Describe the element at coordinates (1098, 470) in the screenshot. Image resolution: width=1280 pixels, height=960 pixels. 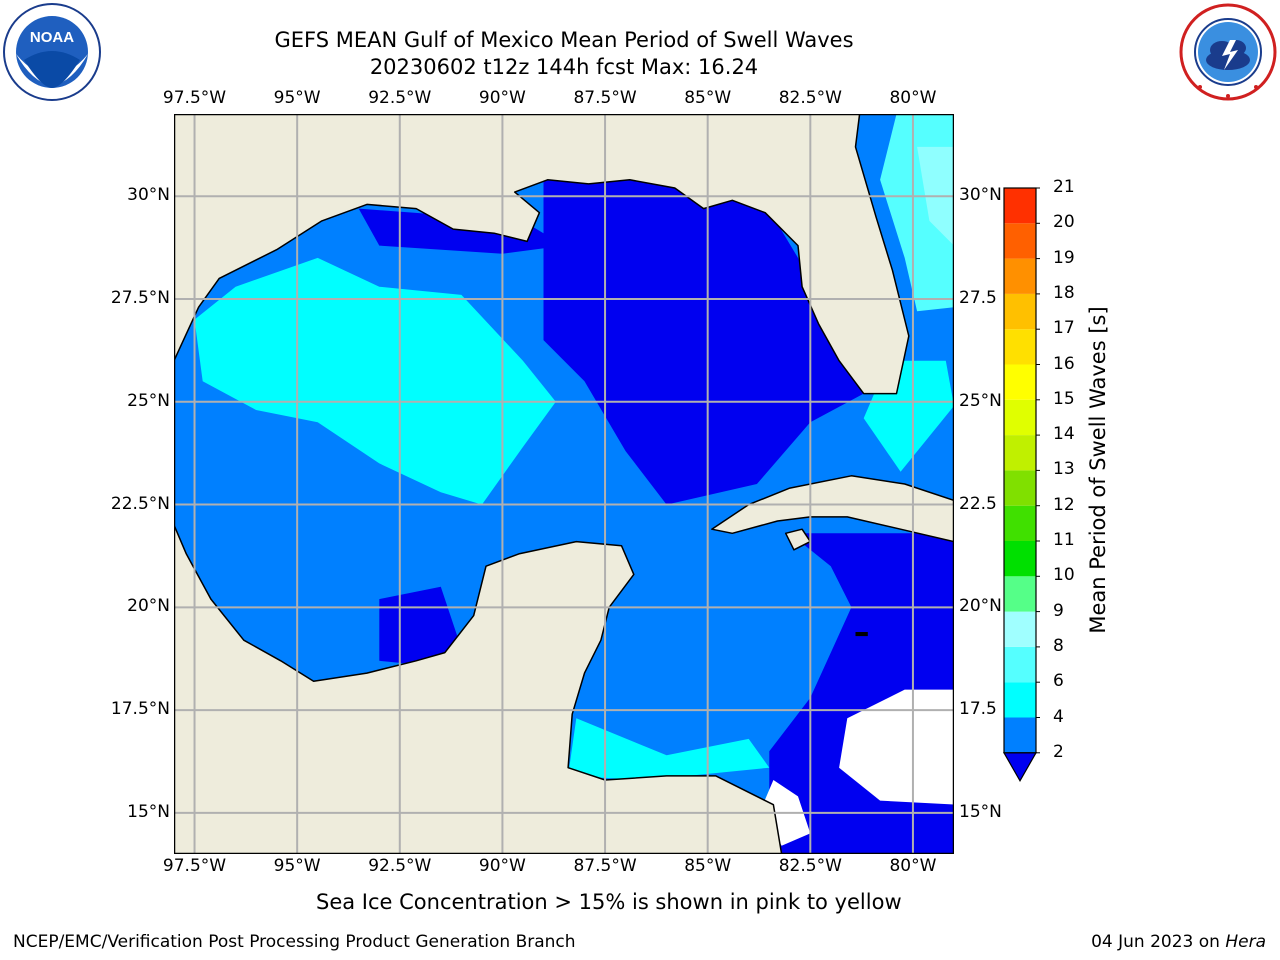
I see `colorbar-title: Mean Period of Swell Waves [s]` at that location.